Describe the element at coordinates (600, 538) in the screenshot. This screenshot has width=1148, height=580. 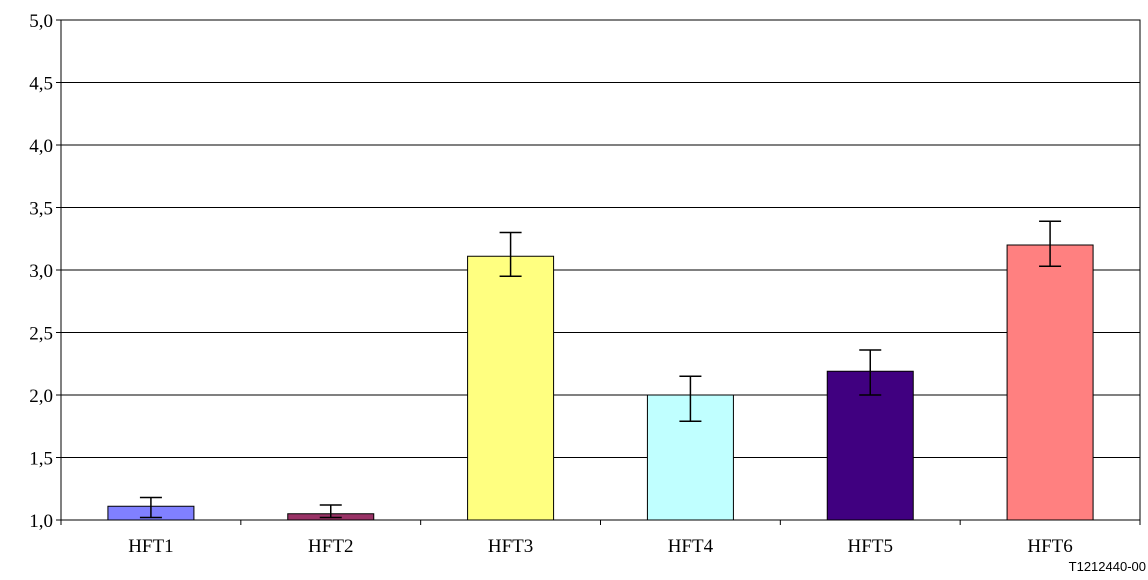
I see `x-axis: HFT1 HFT2 HFT3 HFT4 HFT5 HFT6` at that location.